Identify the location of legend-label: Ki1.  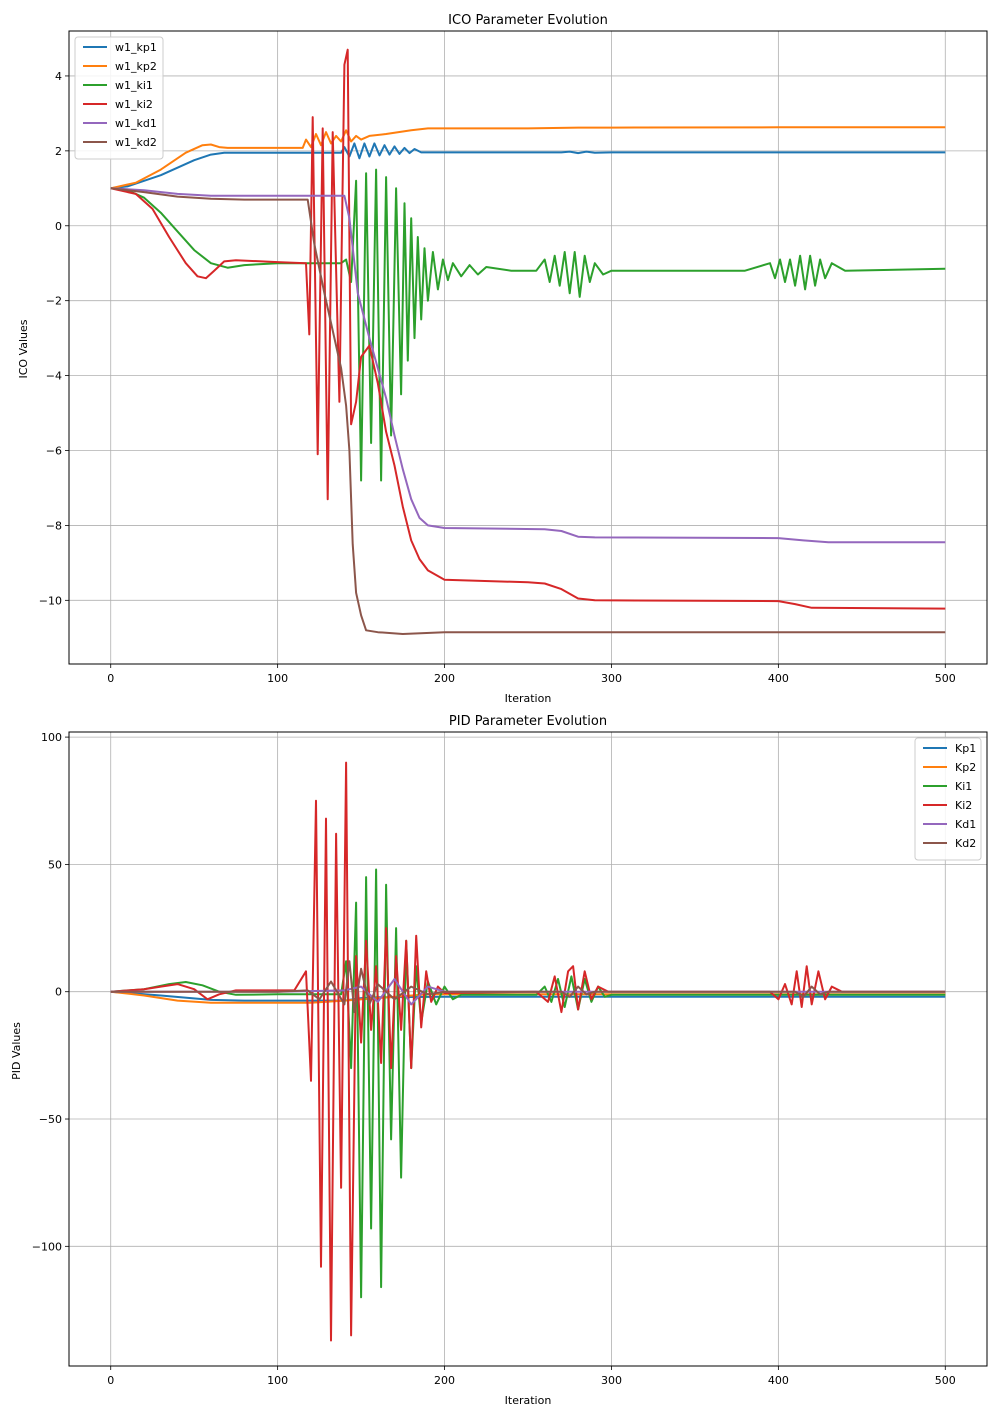
(963, 786).